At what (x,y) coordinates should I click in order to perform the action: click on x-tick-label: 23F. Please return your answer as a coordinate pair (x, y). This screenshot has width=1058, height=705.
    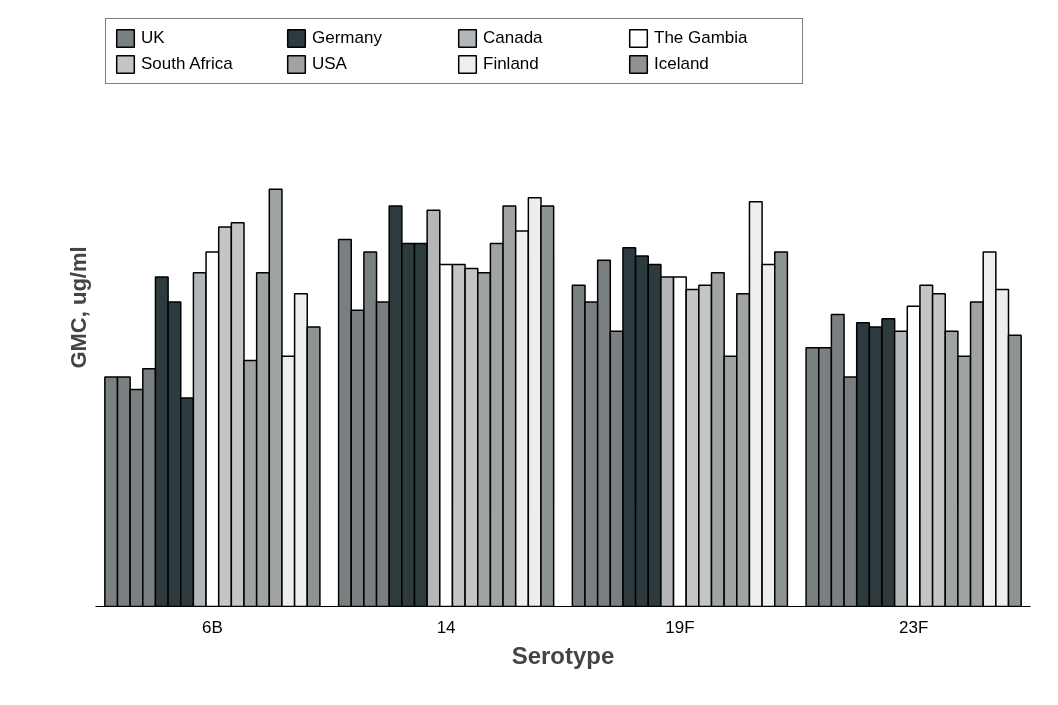
    Looking at the image, I should click on (913, 627).